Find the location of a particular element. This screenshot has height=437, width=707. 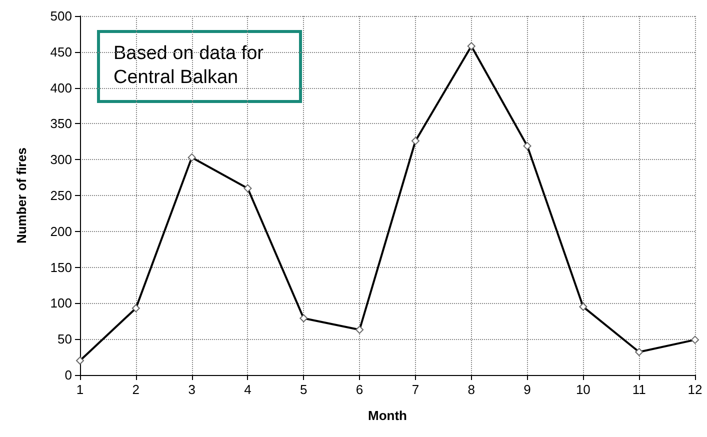

x-tick-label: 12 is located at coordinates (695, 389).